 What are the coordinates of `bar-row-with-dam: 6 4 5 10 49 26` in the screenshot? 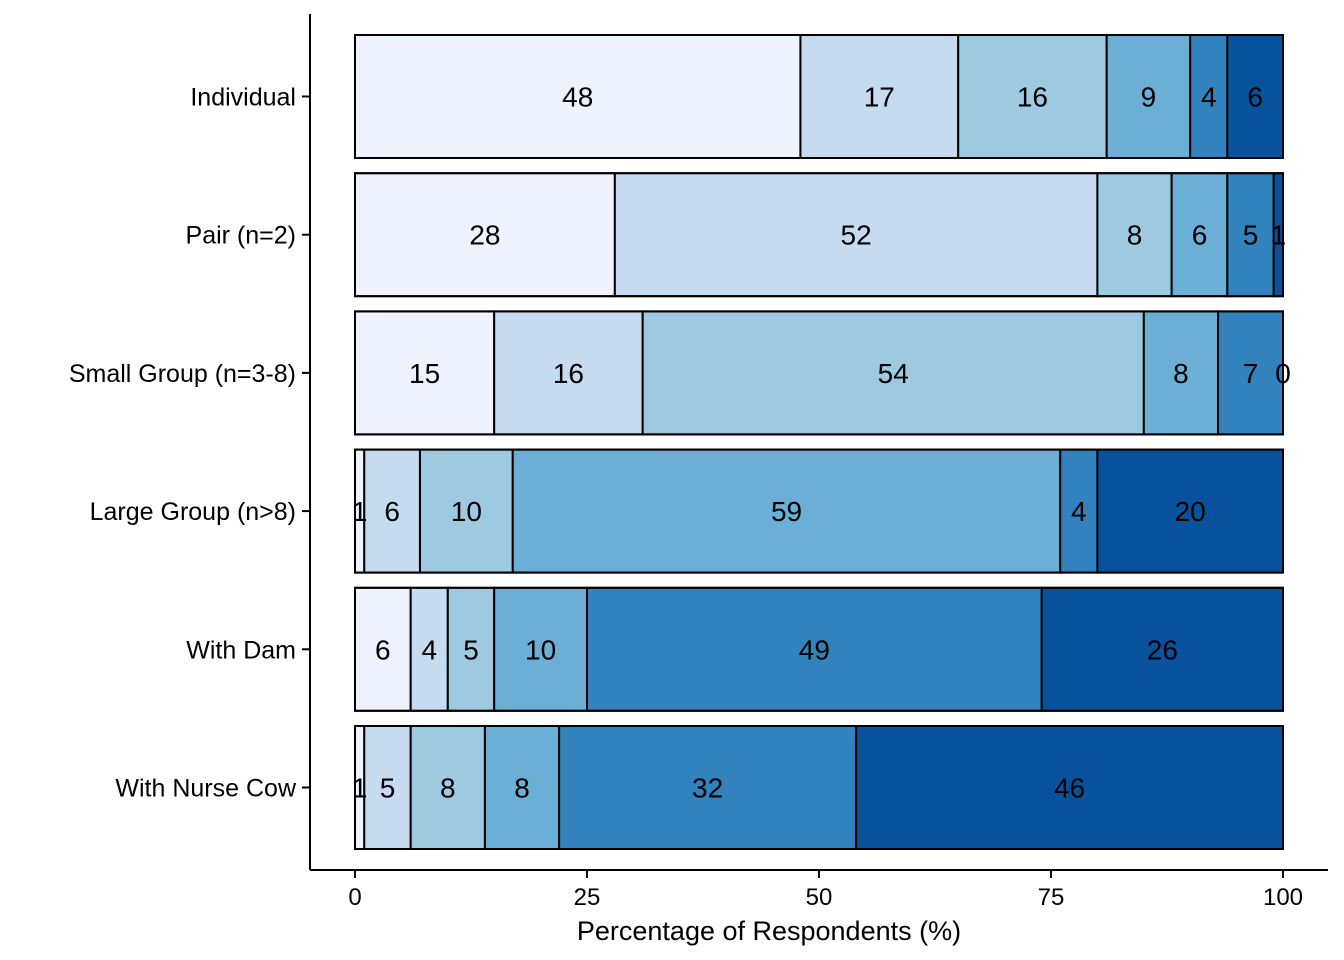 It's located at (819, 649).